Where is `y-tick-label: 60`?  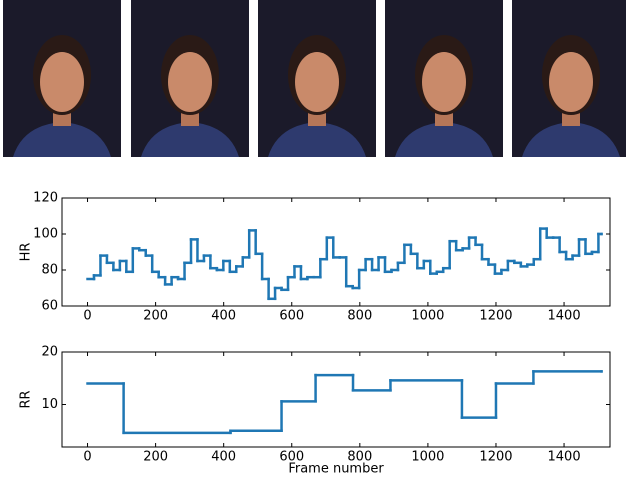 y-tick-label: 60 is located at coordinates (49, 306).